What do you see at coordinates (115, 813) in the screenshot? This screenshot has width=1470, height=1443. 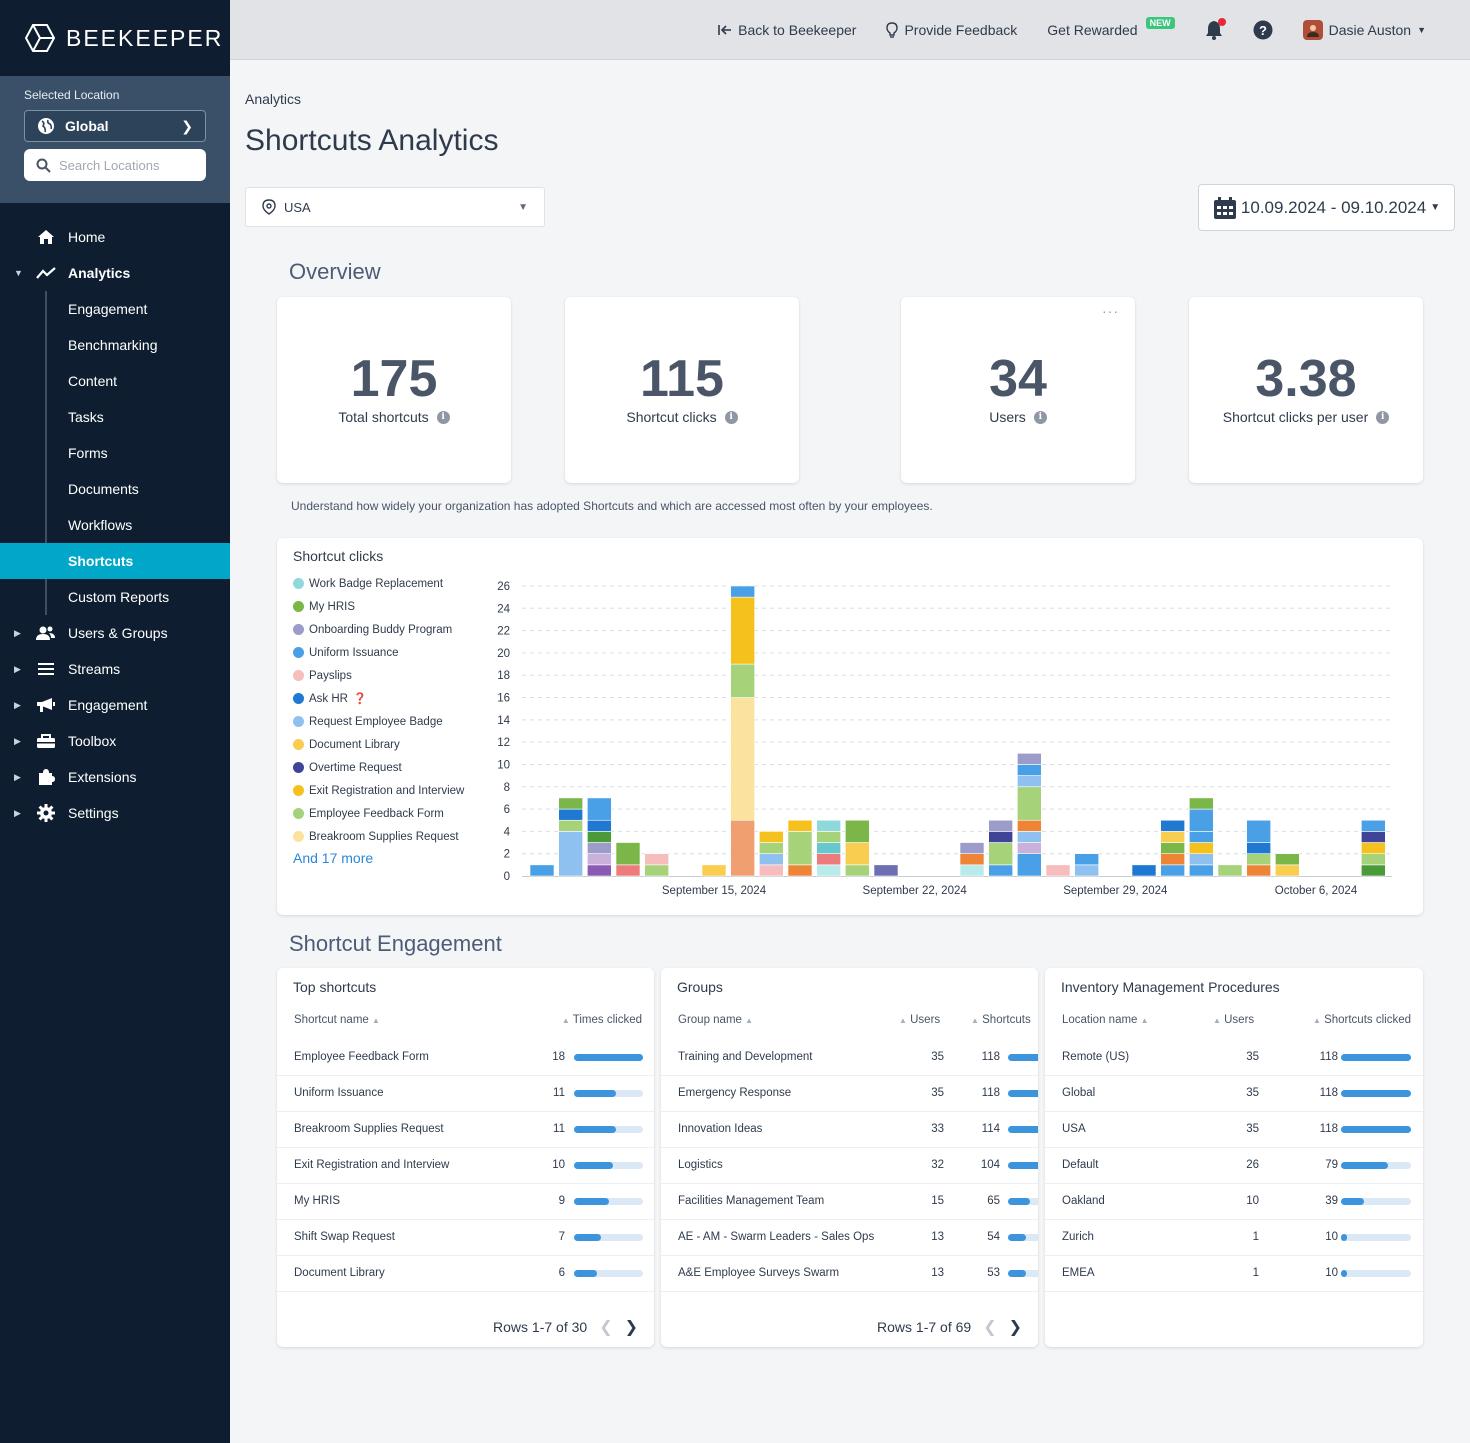 I see `nav-settings: ▶ Settings` at bounding box center [115, 813].